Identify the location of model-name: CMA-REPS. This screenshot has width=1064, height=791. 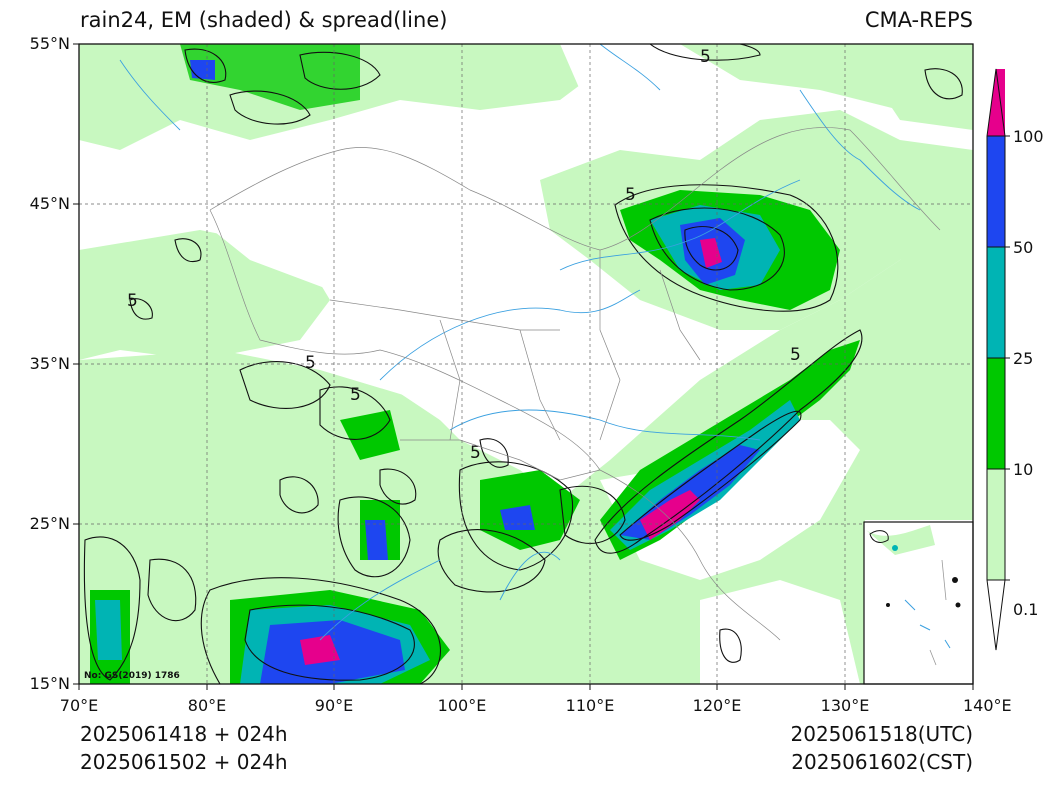
(918, 20).